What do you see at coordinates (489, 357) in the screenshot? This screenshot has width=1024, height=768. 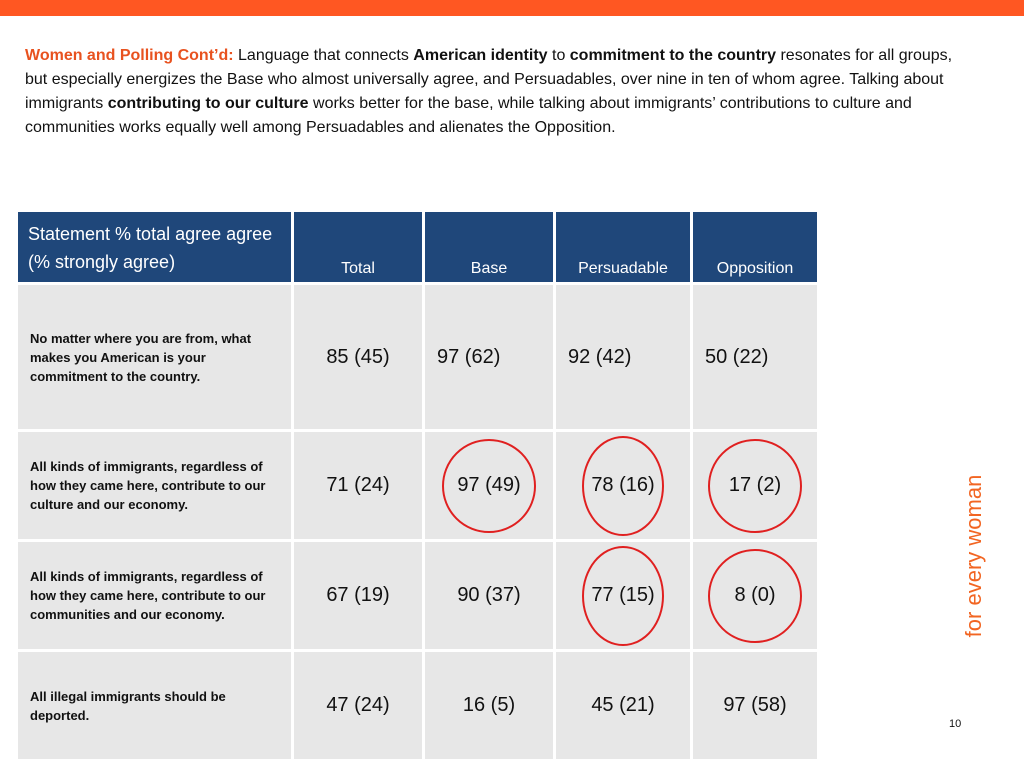 I see `base-value: 97 (62)` at bounding box center [489, 357].